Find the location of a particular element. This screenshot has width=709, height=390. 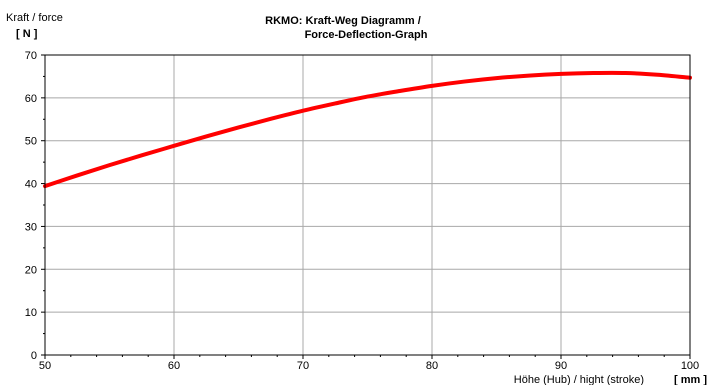

y-tick-label: 0 is located at coordinates (34, 356).